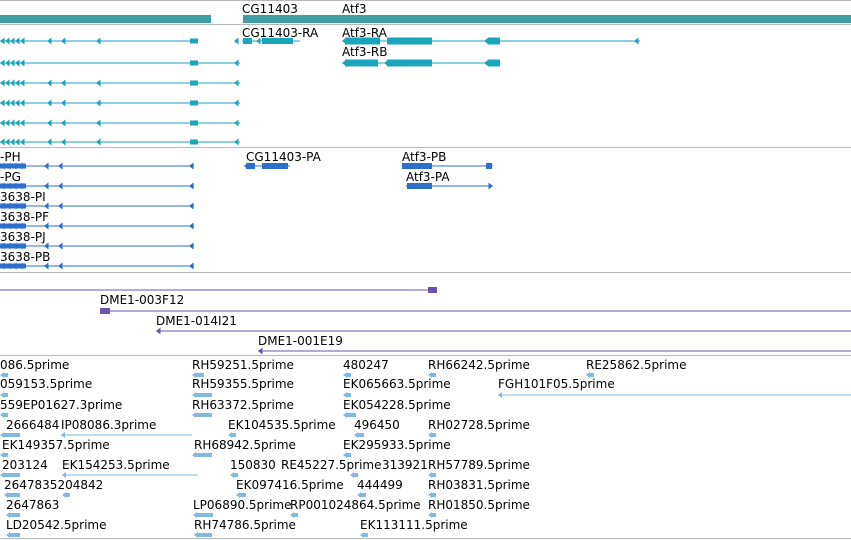 The width and height of the screenshot is (851, 540). What do you see at coordinates (355, 505) in the screenshot?
I see `est-label: RP001024864.5prime` at bounding box center [355, 505].